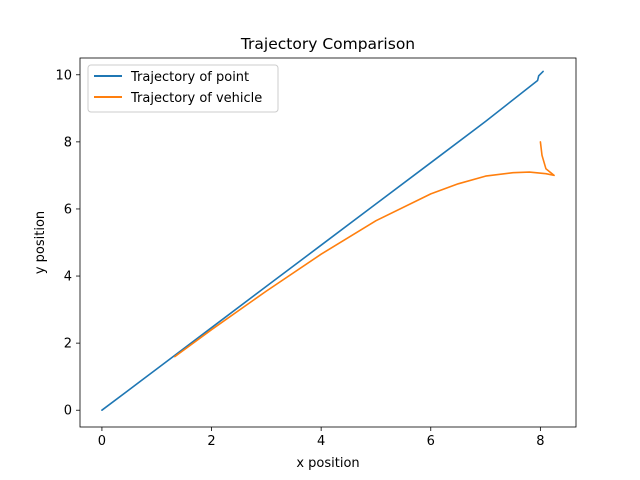  I want to click on y-axis-ticks: 0 2 4 6 8 10, so click(67, 243).